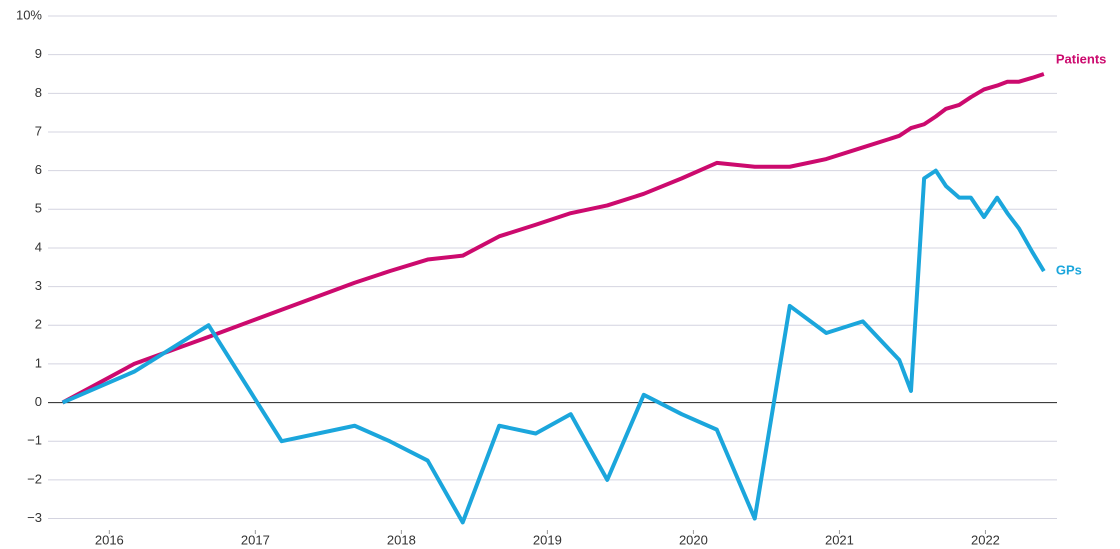 The image size is (1120, 549). What do you see at coordinates (34, 478) in the screenshot?
I see `y-tick-label: −2` at bounding box center [34, 478].